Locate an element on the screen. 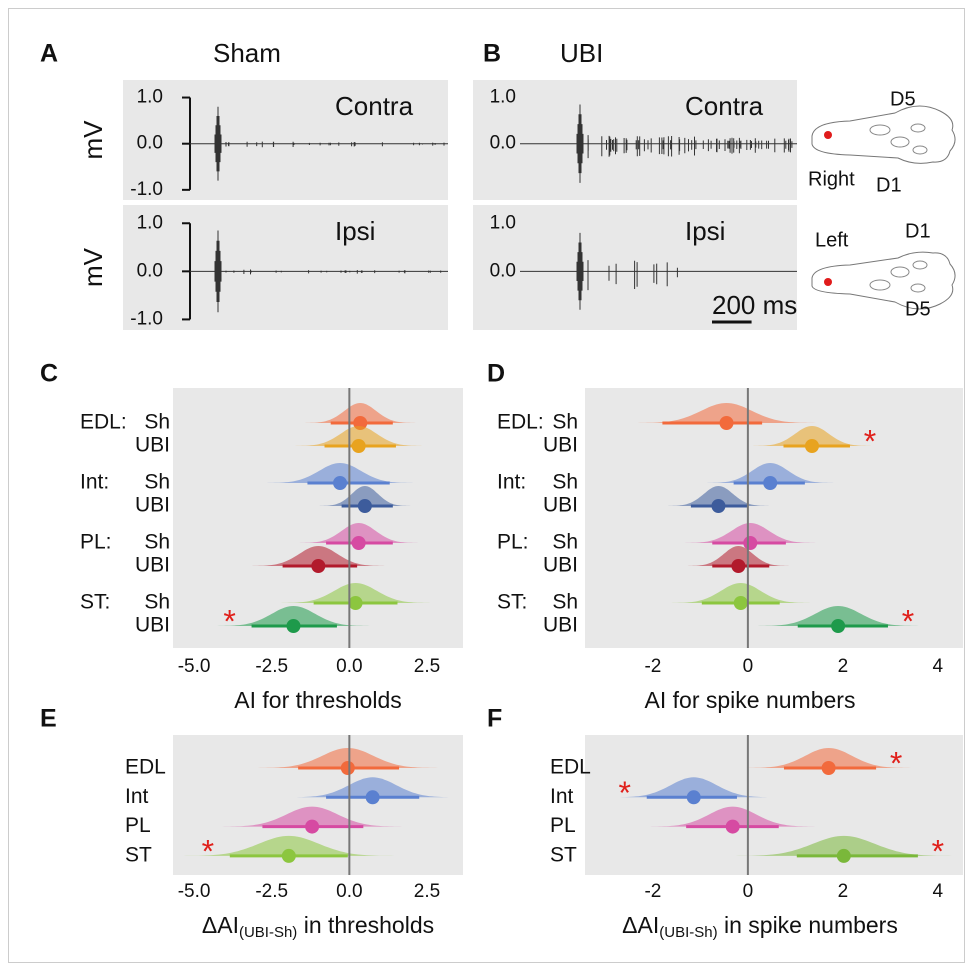 This screenshot has height=971, width=973. row-label: Int is located at coordinates (137, 796).